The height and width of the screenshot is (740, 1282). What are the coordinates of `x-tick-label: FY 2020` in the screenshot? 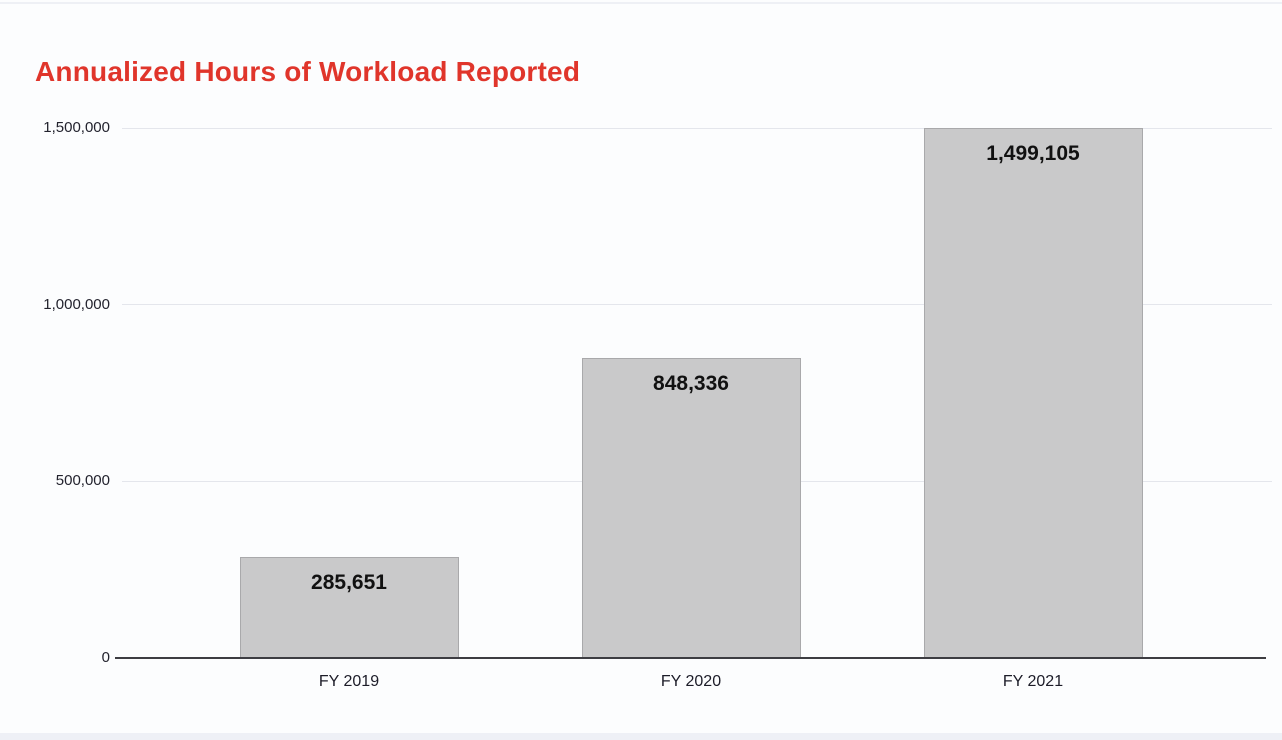 It's located at (691, 681).